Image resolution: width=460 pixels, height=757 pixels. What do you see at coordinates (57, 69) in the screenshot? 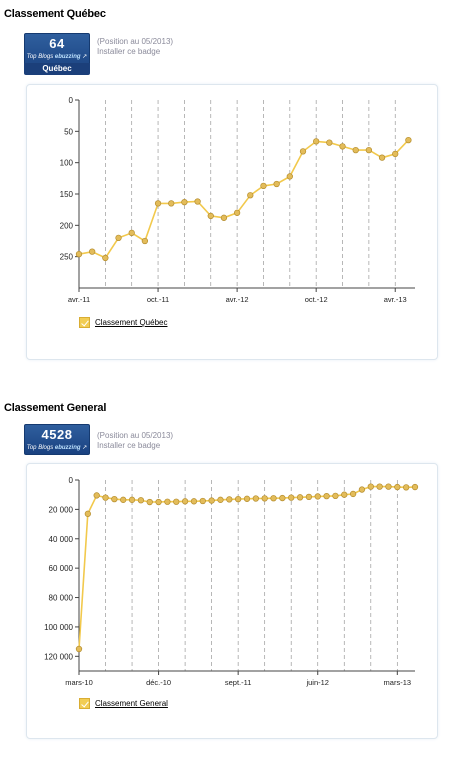
I see `badge-tab-quebec: Québec` at bounding box center [57, 69].